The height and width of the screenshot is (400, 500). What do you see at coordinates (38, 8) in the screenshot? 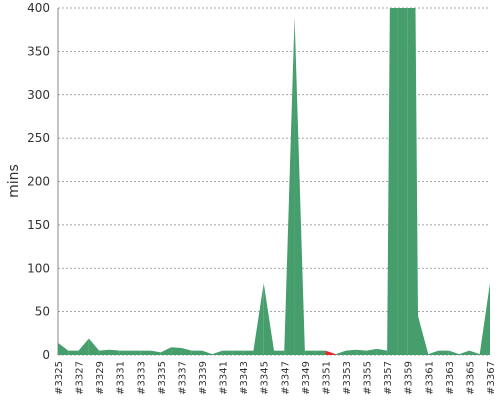
I see `y-tick-label: 400` at bounding box center [38, 8].